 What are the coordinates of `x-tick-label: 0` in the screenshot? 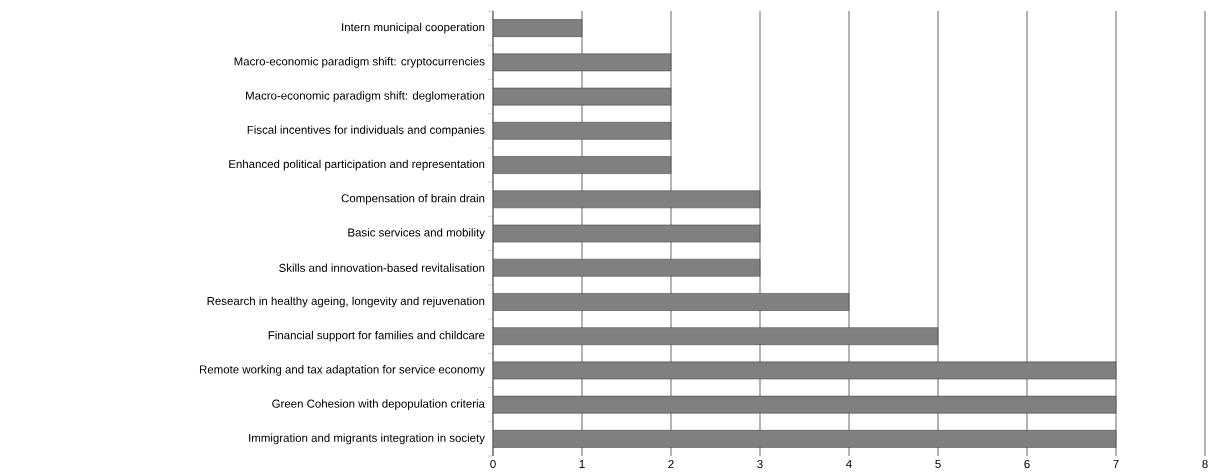 It's located at (493, 464).